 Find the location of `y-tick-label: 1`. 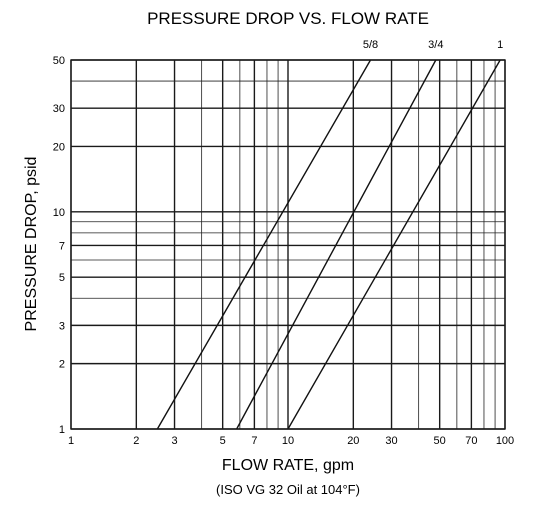

y-tick-label: 1 is located at coordinates (62, 430).